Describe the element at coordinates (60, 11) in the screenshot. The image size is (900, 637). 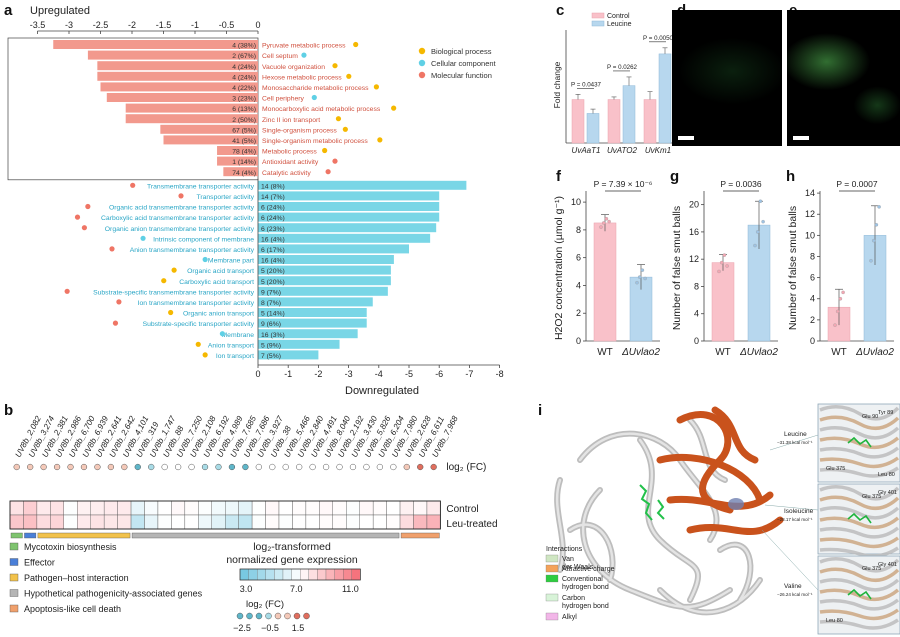
I see `top-axis-title: Upregulated` at that location.